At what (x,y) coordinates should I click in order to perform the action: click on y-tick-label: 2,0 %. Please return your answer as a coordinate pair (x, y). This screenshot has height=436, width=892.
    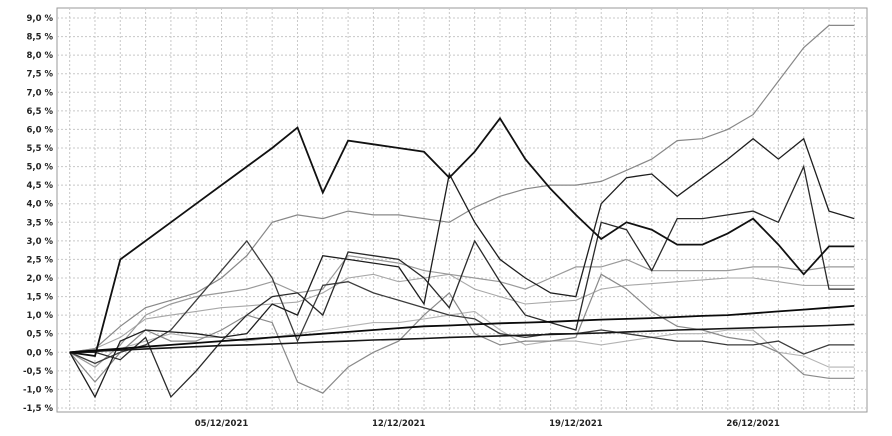
    Looking at the image, I should click on (39, 279).